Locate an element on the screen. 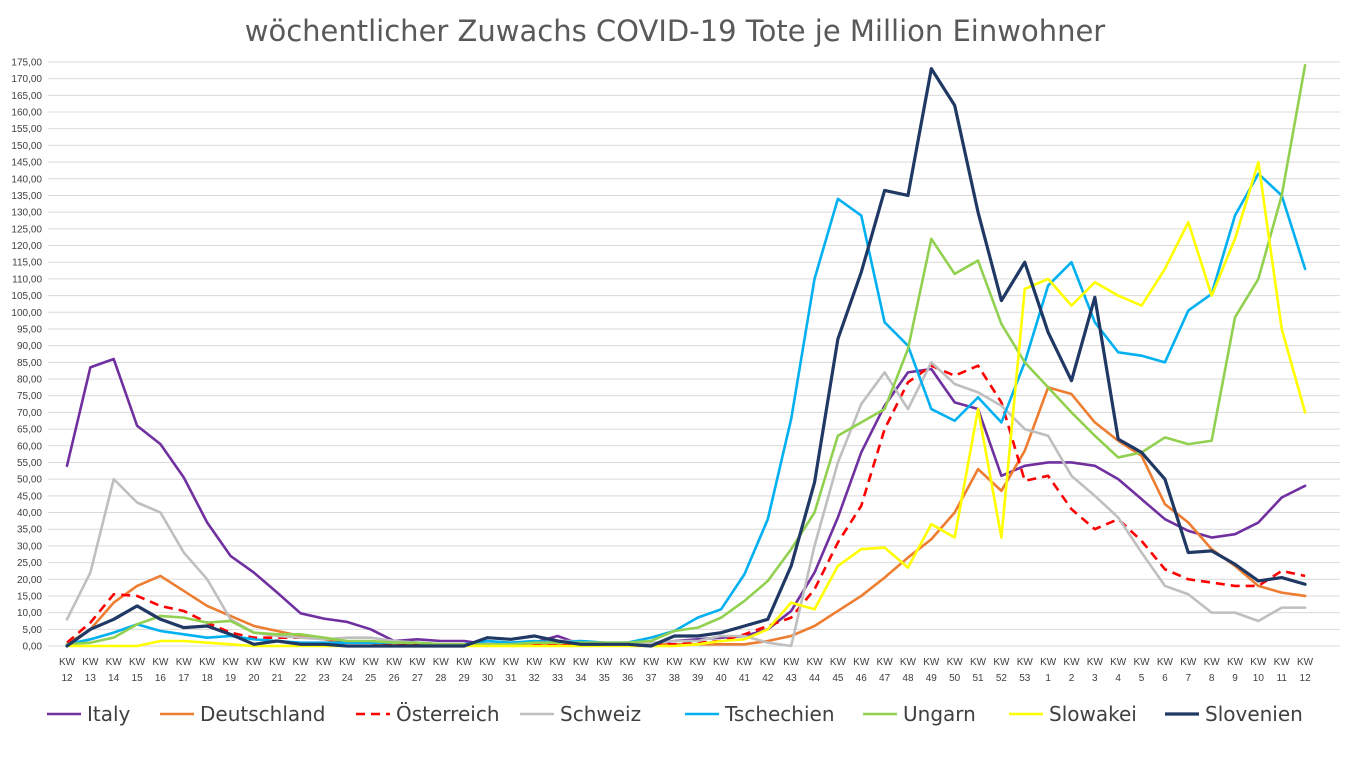 The image size is (1350, 767). x-tick-label: KW 42 is located at coordinates (768, 670).